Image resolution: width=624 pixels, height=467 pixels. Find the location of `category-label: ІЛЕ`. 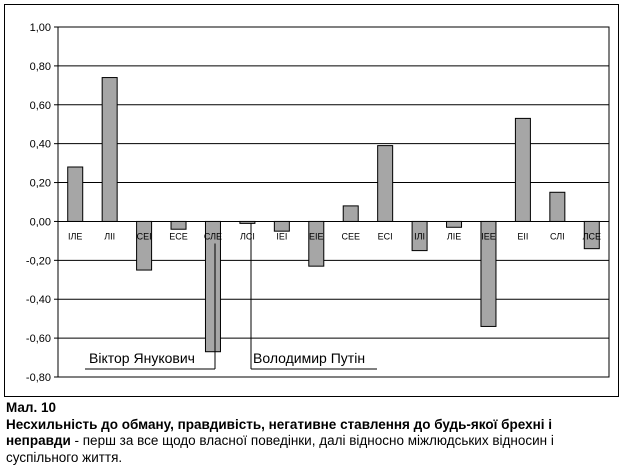

category-label: ІЛЕ is located at coordinates (75, 236).